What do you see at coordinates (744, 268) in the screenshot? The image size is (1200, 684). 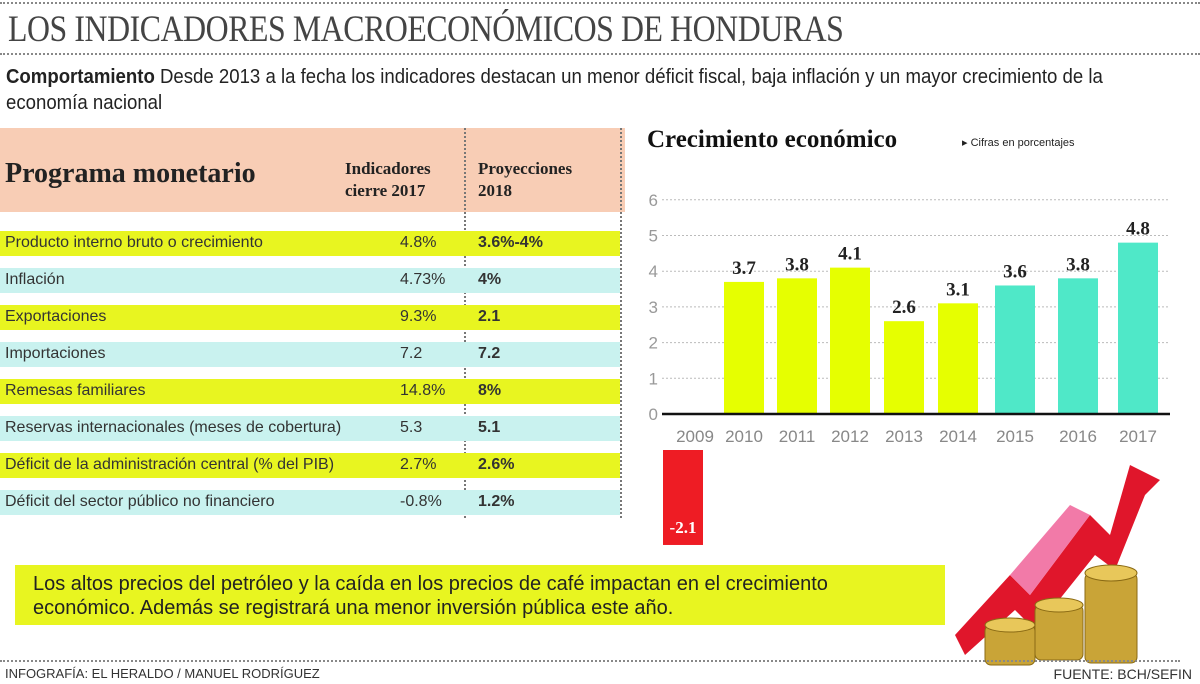 I see `data-label: 3.7` at bounding box center [744, 268].